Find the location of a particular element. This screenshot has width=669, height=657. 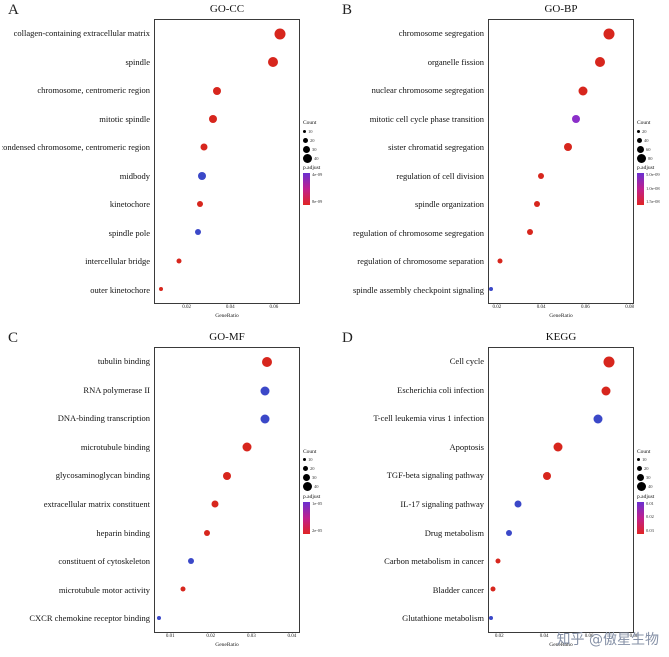

legend-count-item: 20 is located at coordinates (650, 131).